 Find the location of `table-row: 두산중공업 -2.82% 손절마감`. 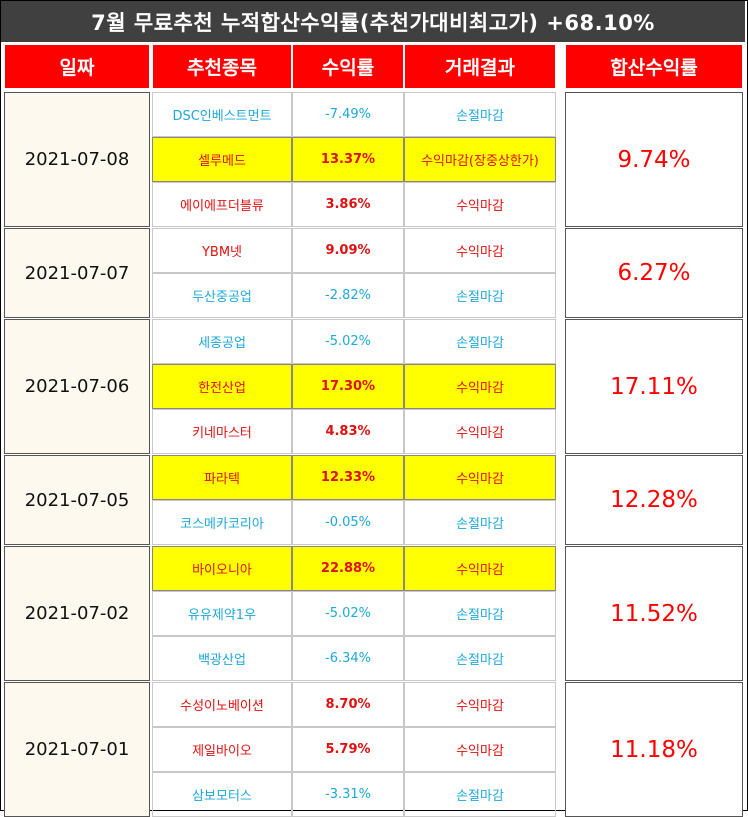

table-row: 두산중공업 -2.82% 손절마감 is located at coordinates (356, 295).